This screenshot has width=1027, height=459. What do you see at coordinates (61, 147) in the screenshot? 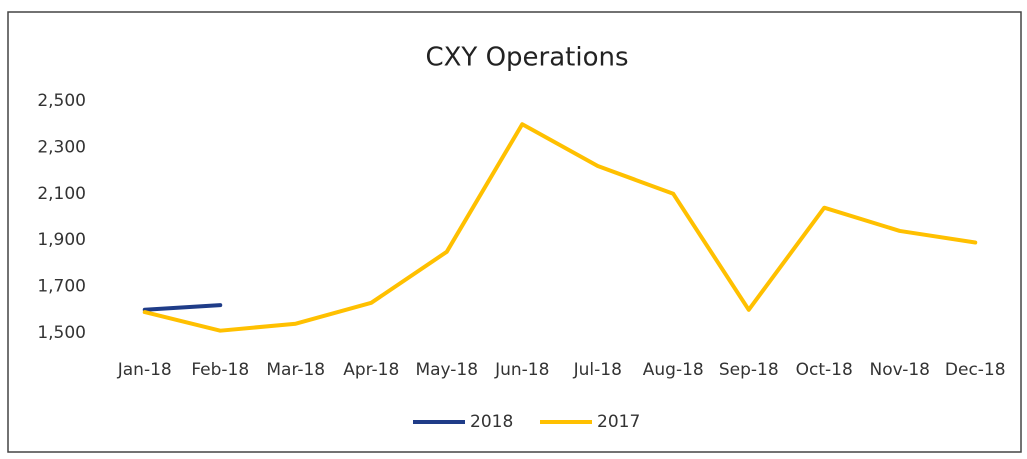
I see `y-tick-label: 2,300` at bounding box center [61, 147].